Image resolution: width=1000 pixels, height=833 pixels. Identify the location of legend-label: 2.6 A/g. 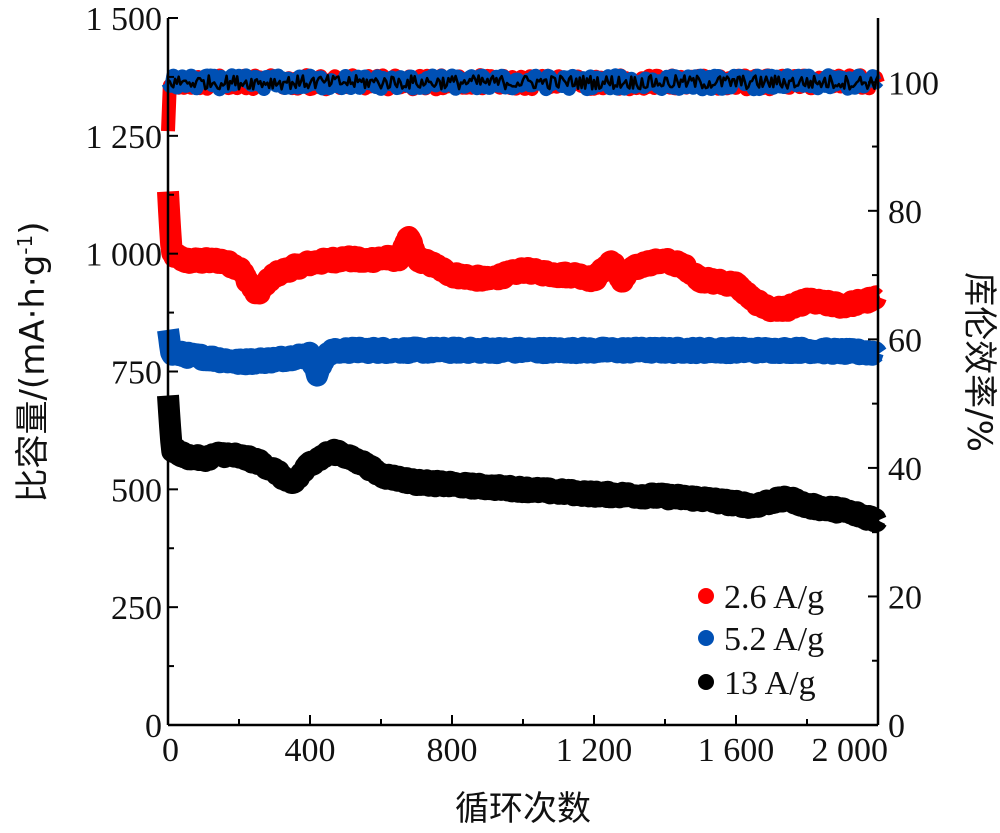
(774, 597).